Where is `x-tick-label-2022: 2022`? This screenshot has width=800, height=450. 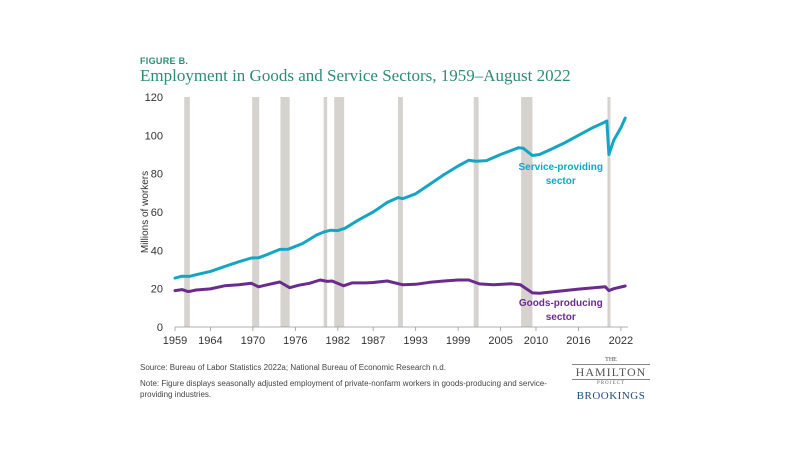
x-tick-label-2022: 2022 is located at coordinates (621, 341).